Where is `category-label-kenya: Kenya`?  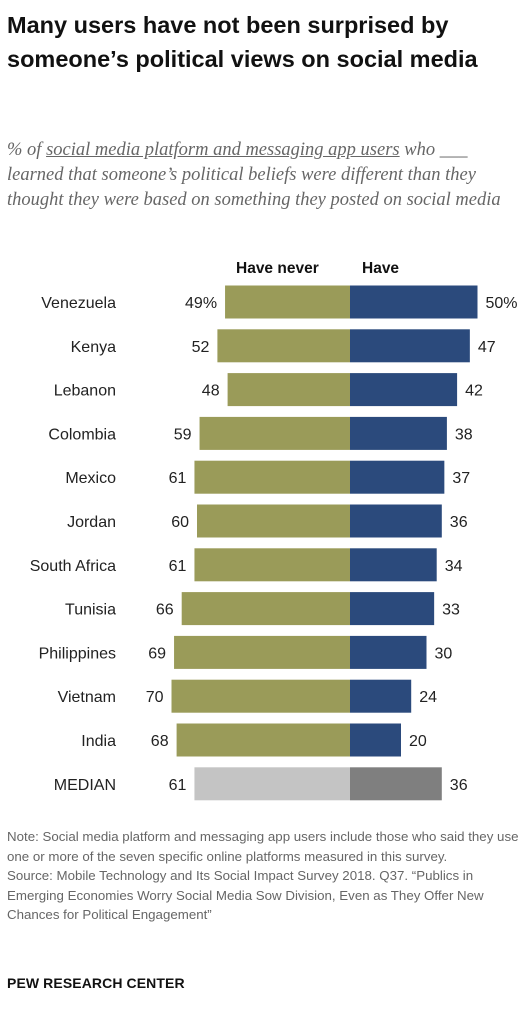
category-label-kenya: Kenya is located at coordinates (93, 347).